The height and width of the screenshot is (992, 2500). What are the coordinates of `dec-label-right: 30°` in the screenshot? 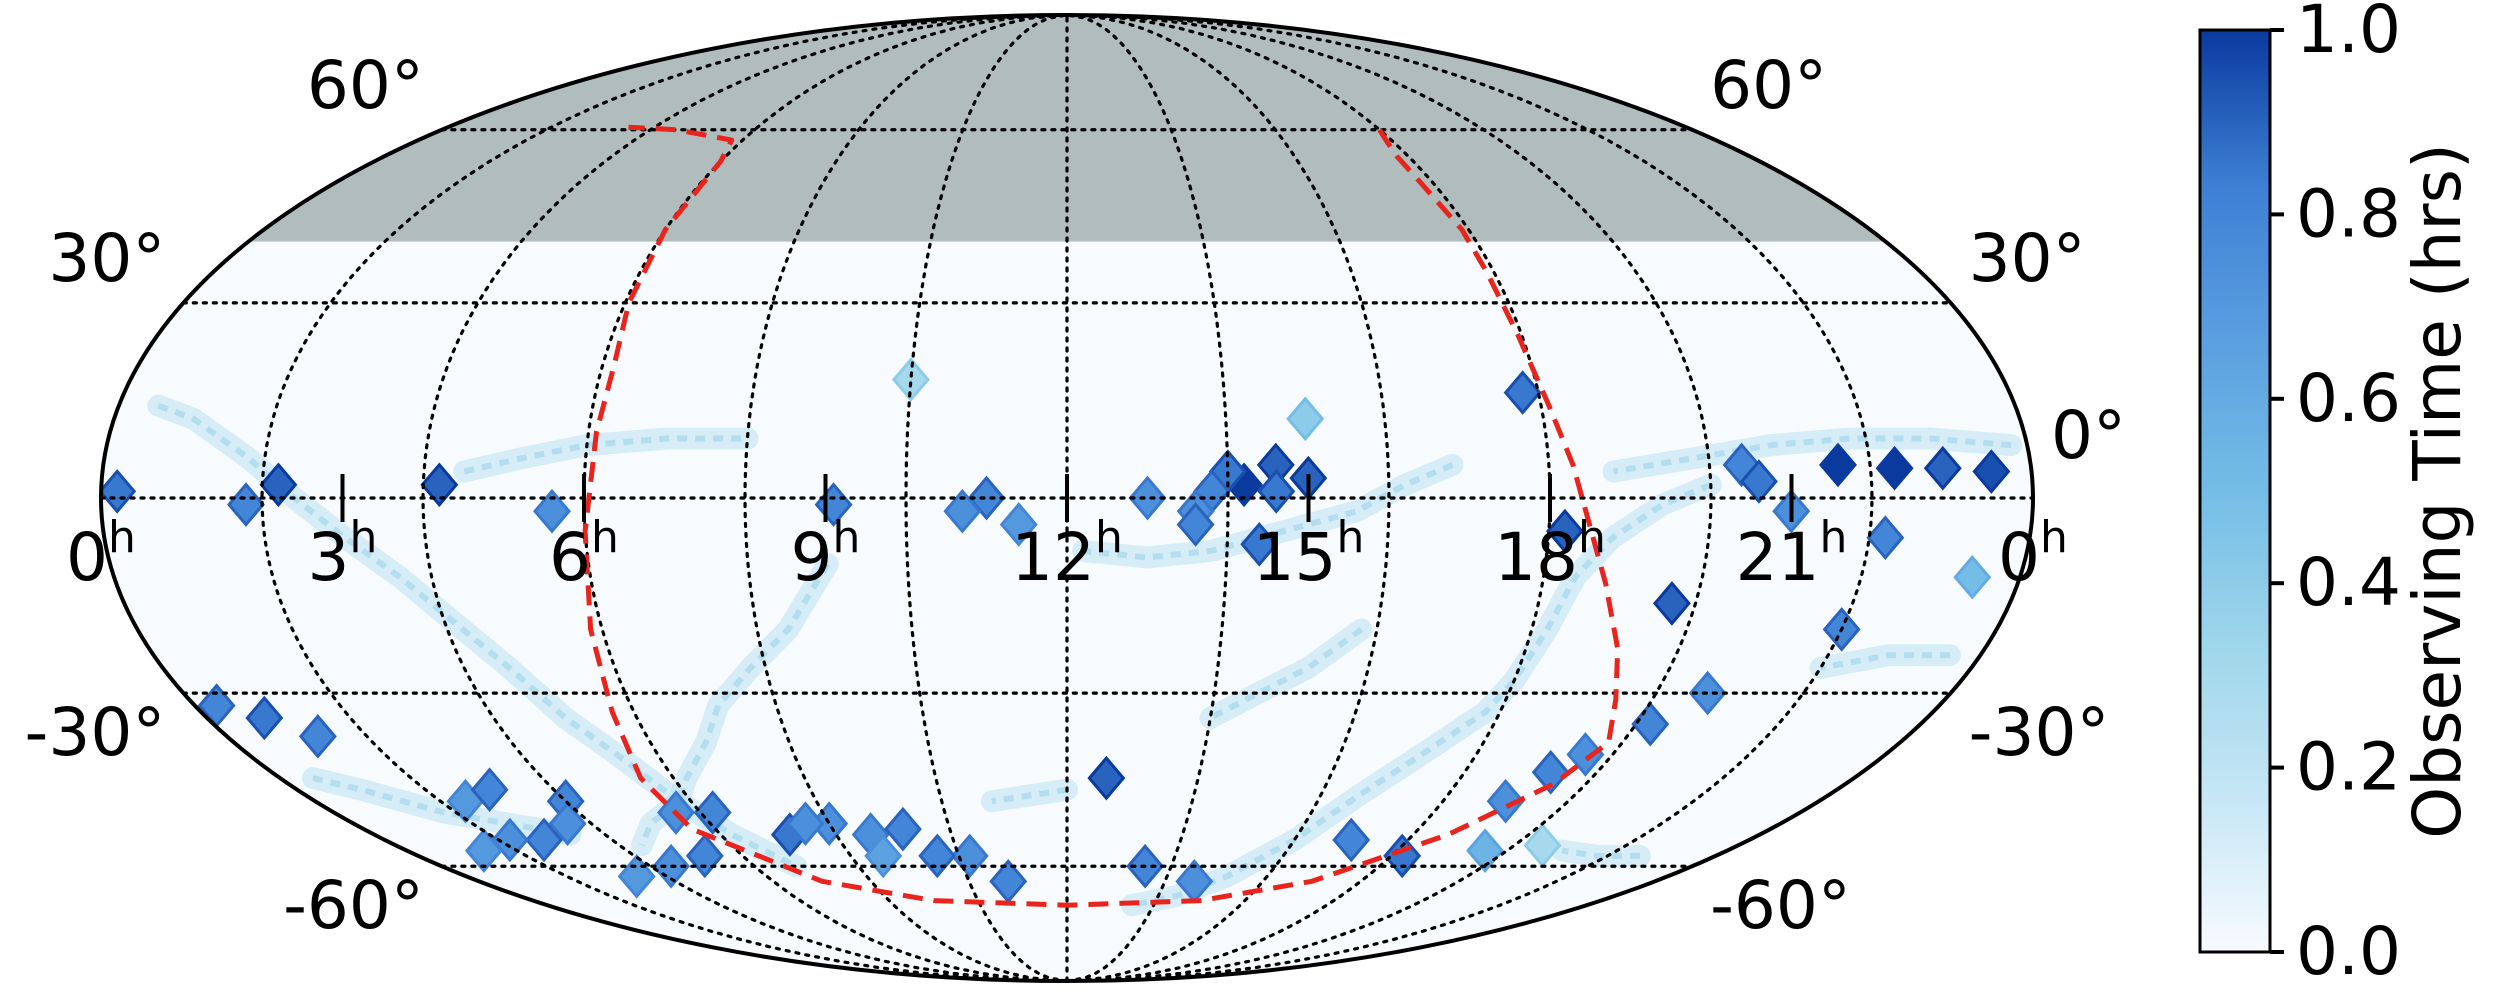 It's located at (2027, 258).